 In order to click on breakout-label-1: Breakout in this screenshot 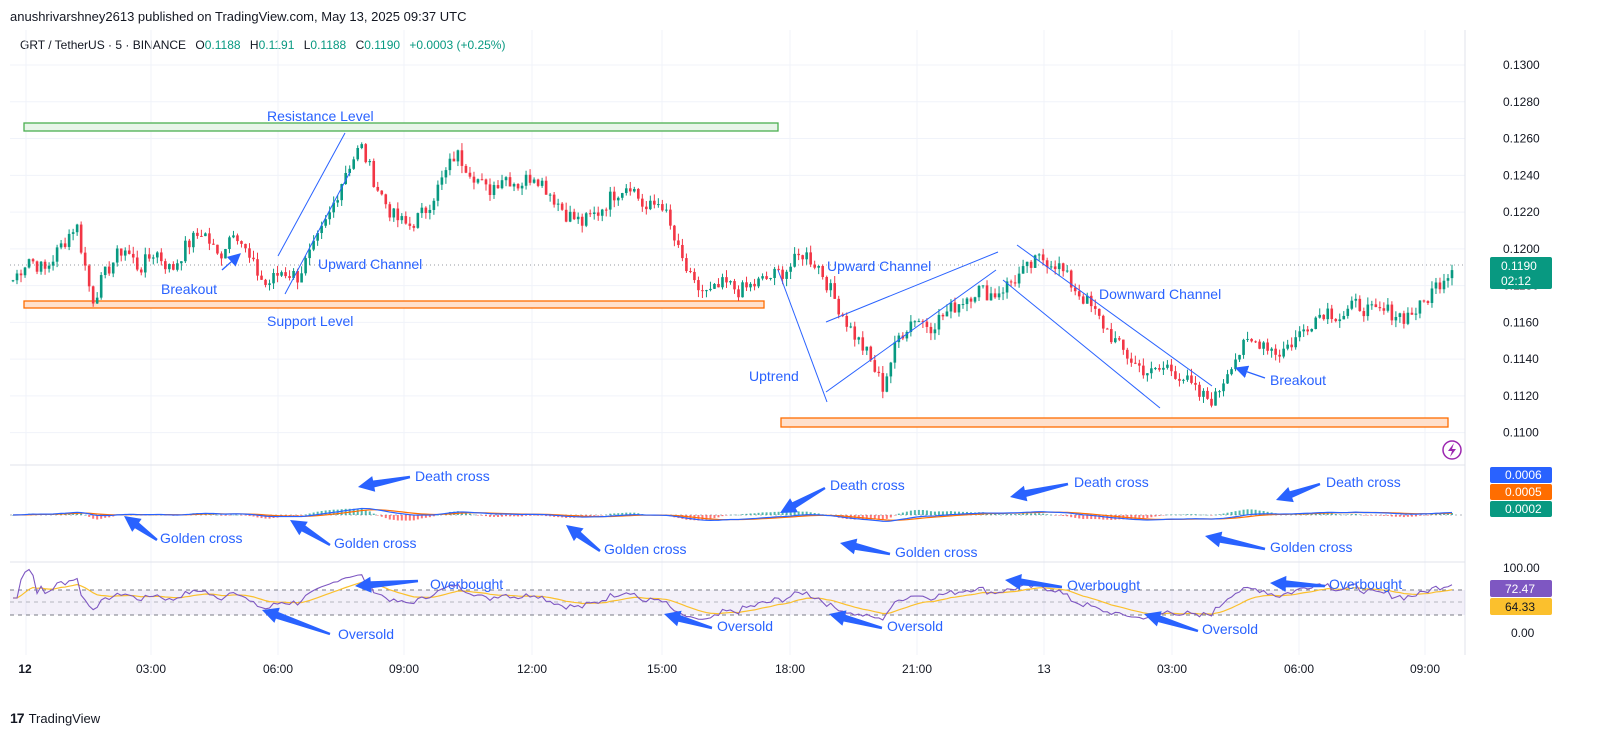, I will do `click(189, 289)`.